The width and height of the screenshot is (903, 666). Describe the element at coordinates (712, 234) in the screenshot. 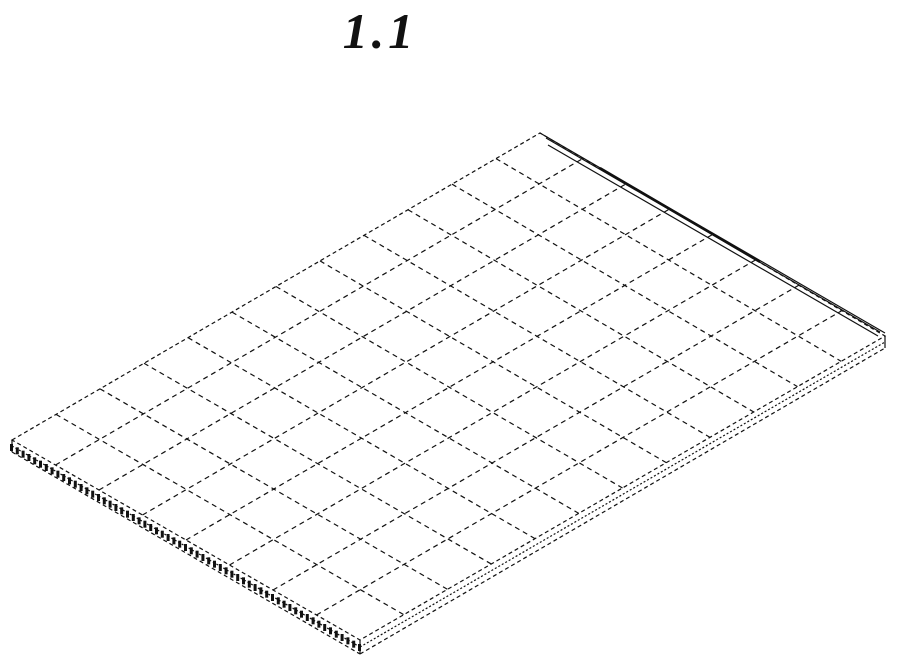

I see `panel-back-rail` at that location.